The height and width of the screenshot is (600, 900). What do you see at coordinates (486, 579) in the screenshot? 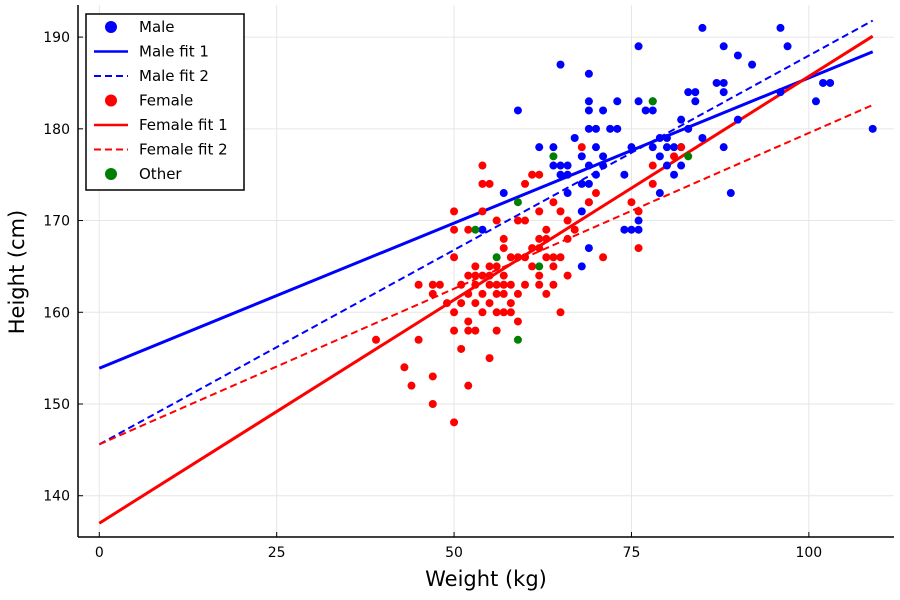
I see `x-axis-title: Weight (kg)` at bounding box center [486, 579].